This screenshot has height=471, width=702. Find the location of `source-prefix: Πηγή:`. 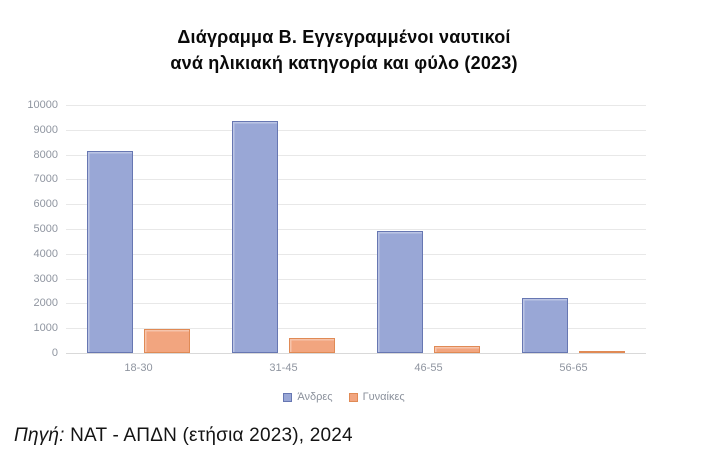

source-prefix: Πηγή: is located at coordinates (39, 435).